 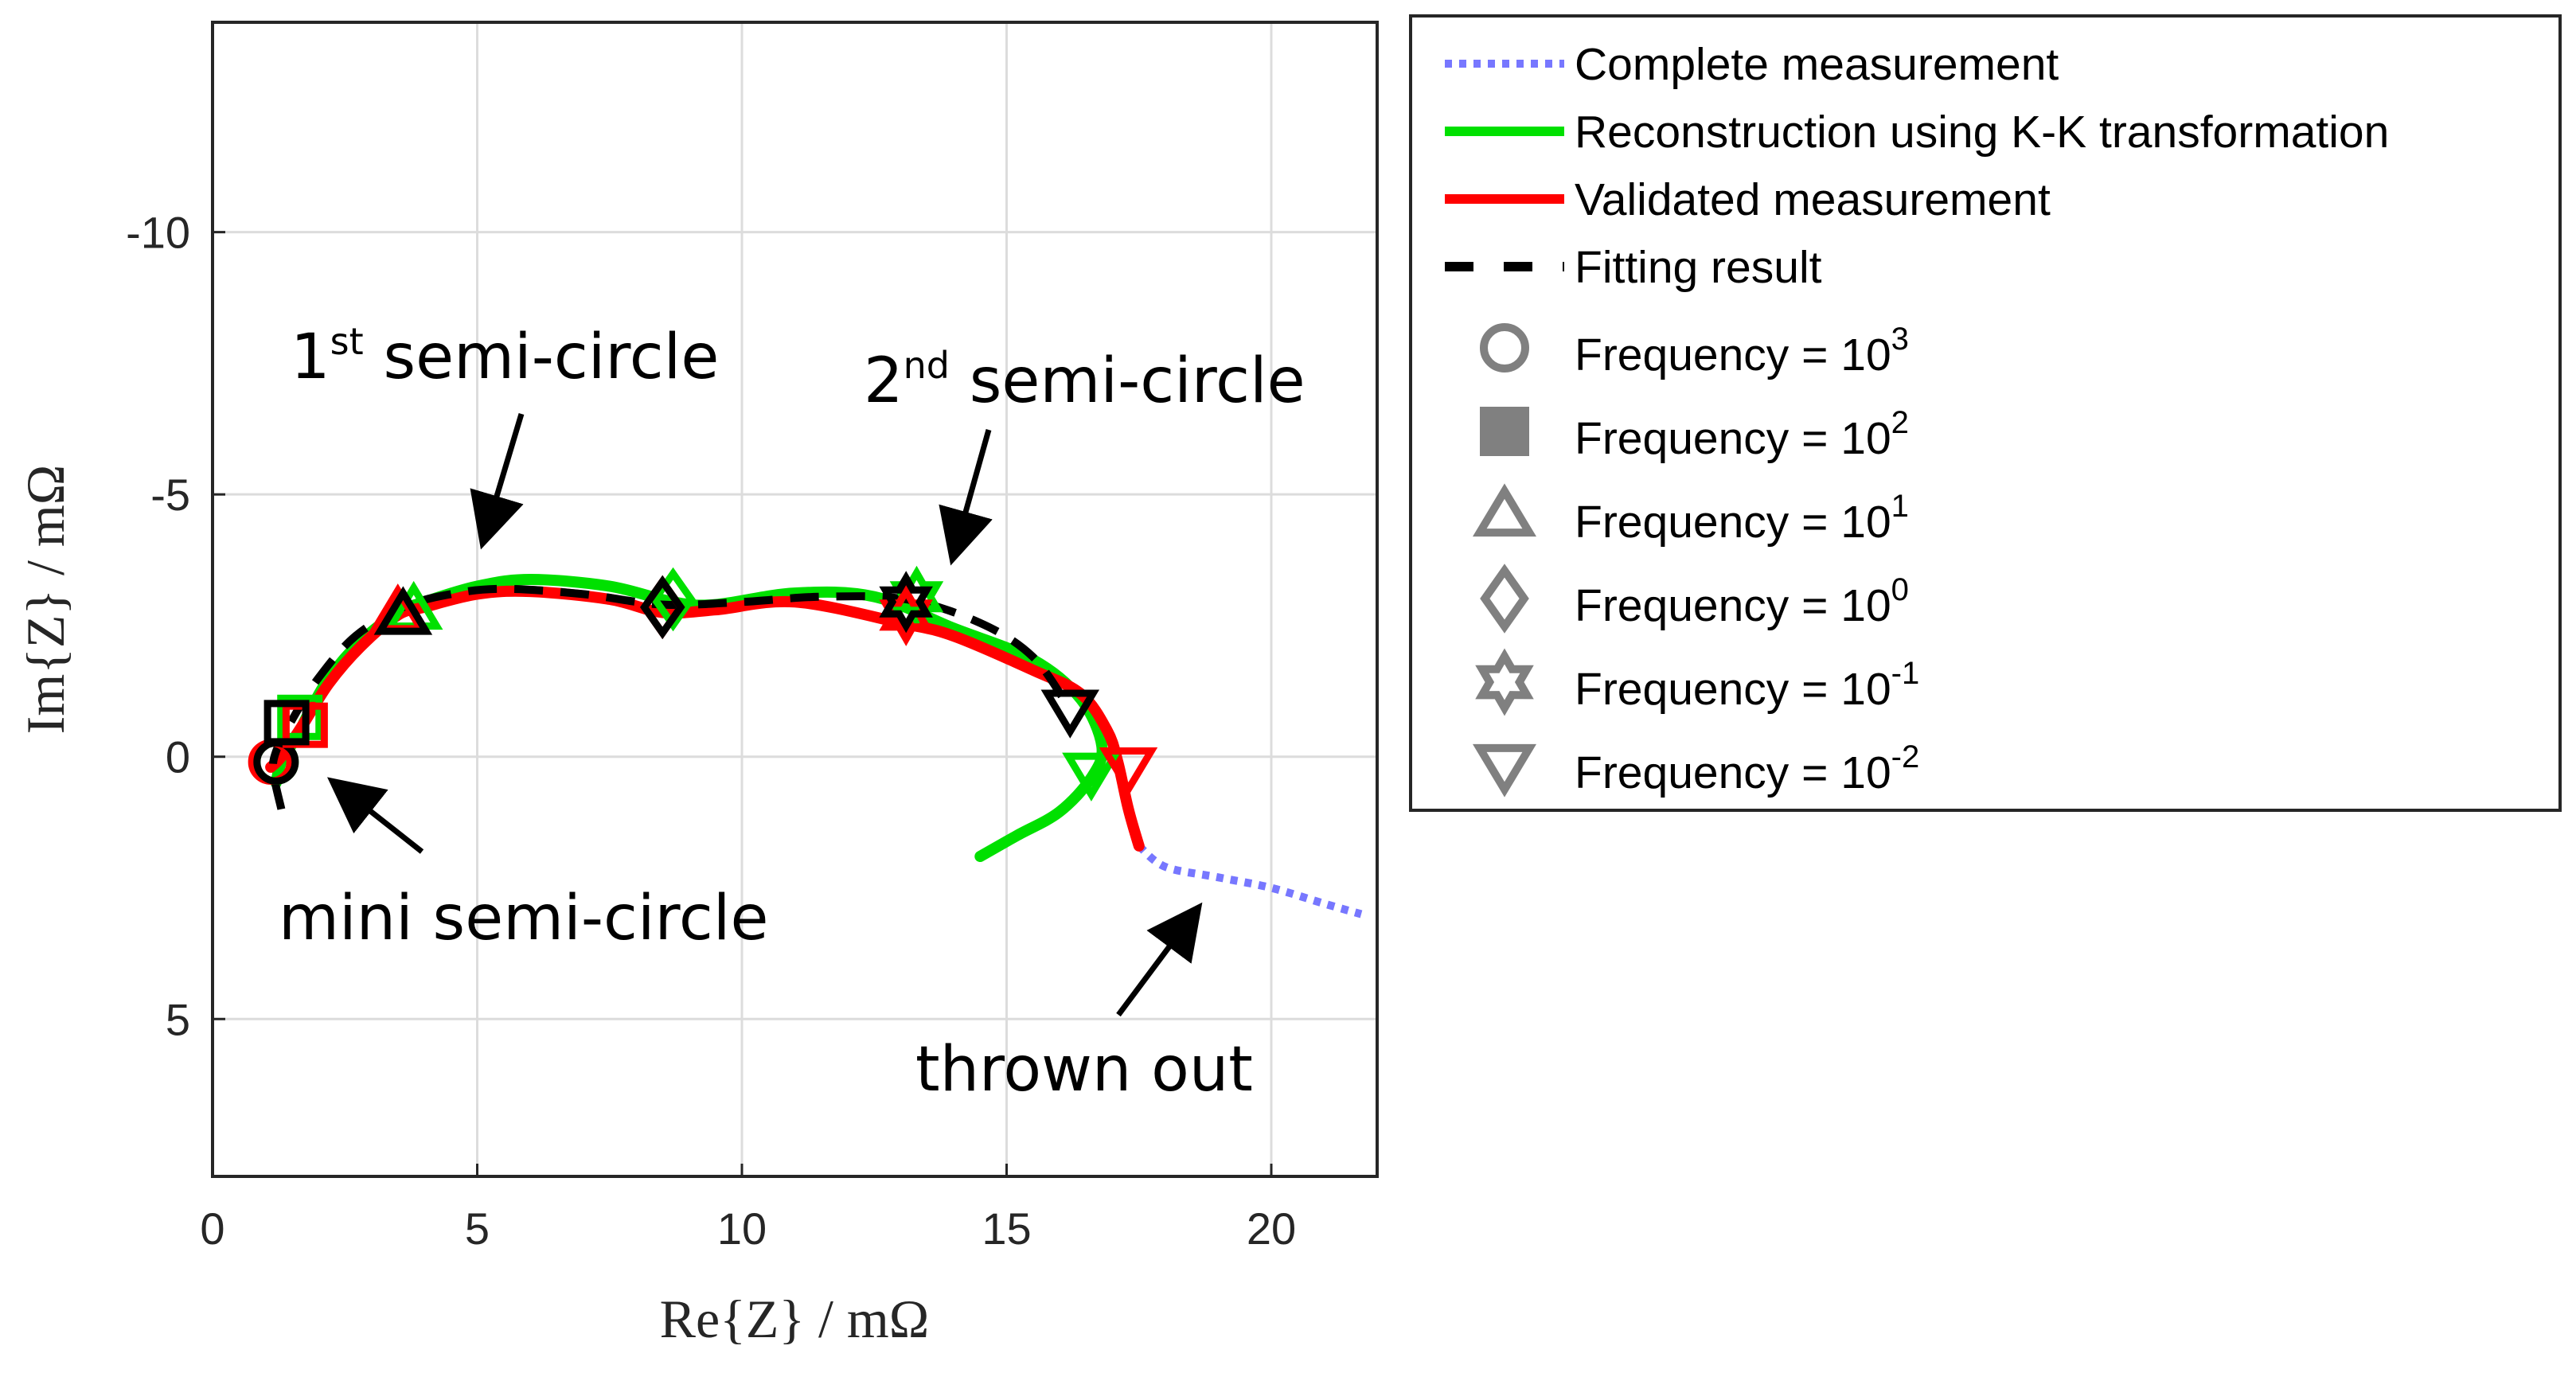 I want to click on arrow-first-semicircle, so click(x=497, y=481).